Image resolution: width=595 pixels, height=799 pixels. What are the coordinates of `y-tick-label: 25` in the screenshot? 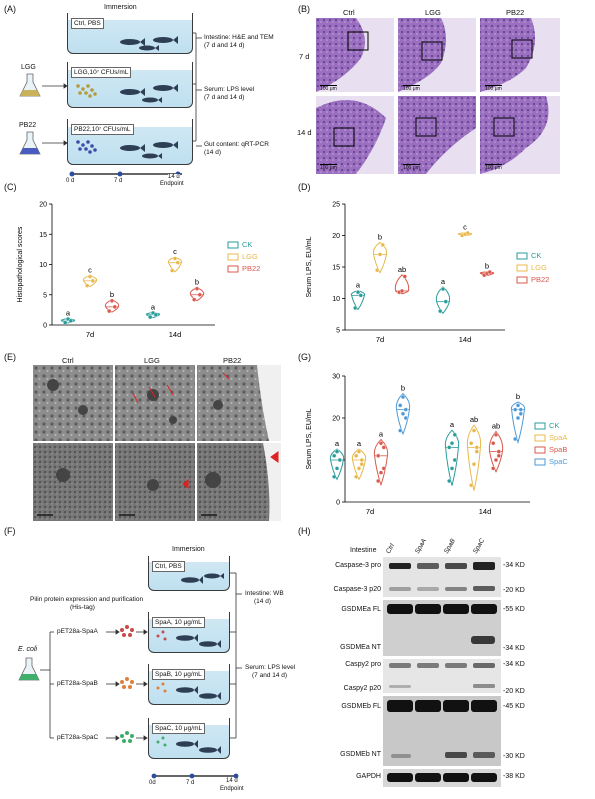 It's located at (336, 205).